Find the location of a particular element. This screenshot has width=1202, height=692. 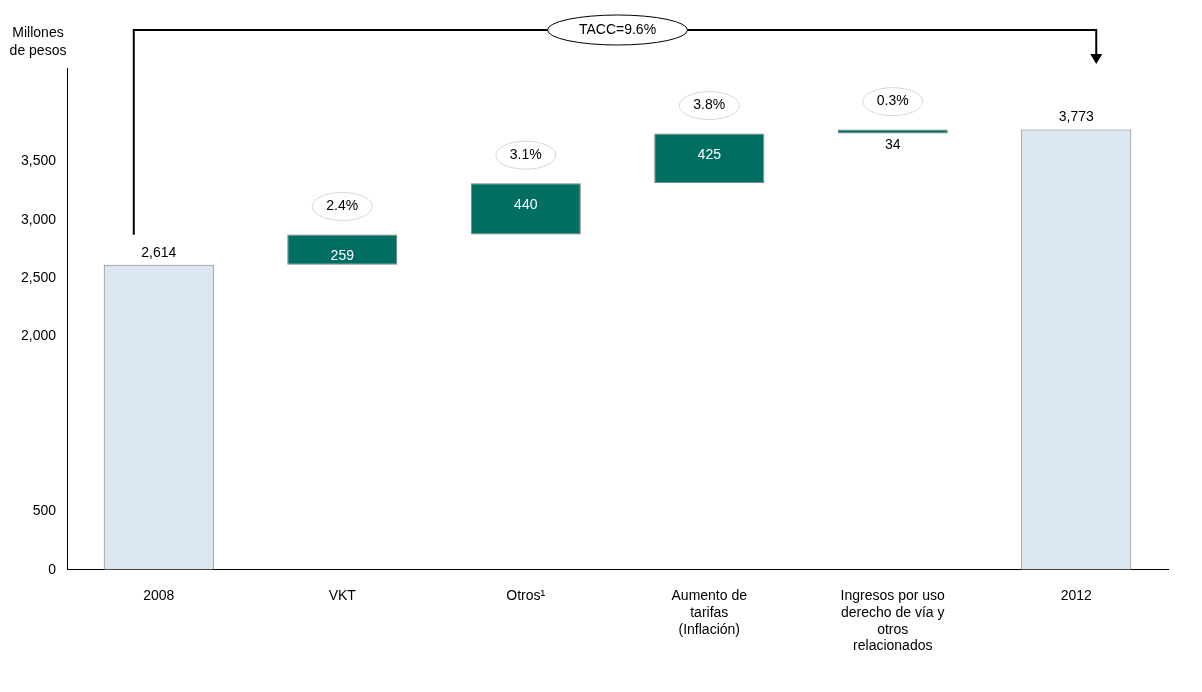

data-label: 440 is located at coordinates (526, 204).